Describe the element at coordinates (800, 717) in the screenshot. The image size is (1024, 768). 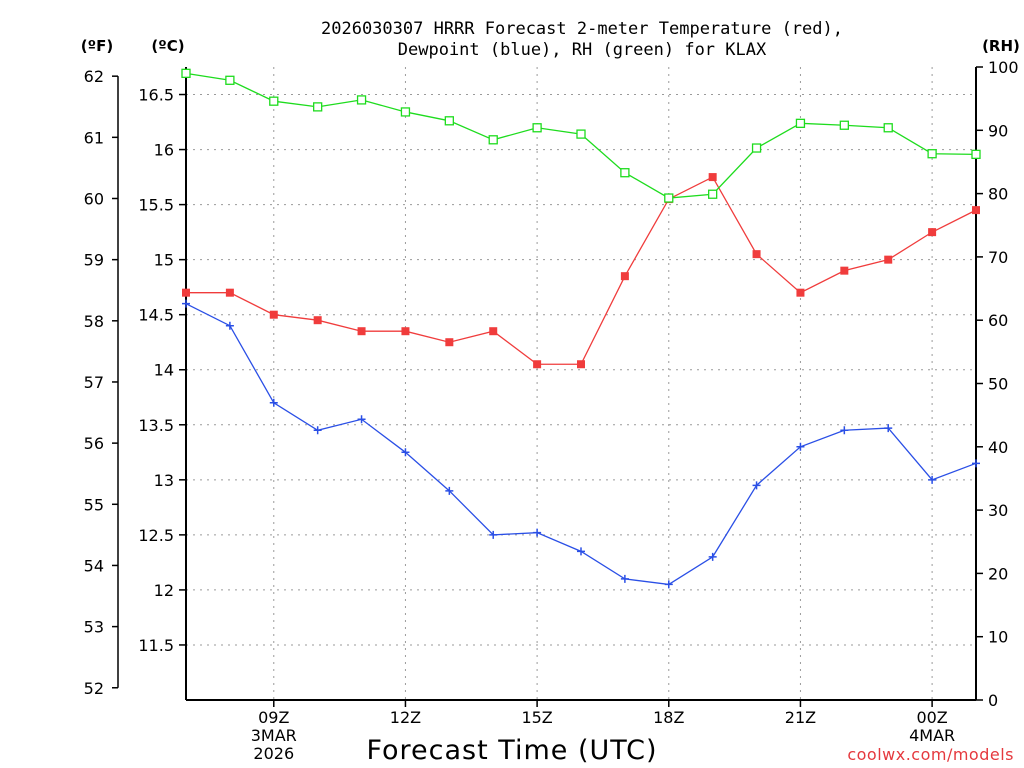
I see `x-tick-label: 21Z` at that location.